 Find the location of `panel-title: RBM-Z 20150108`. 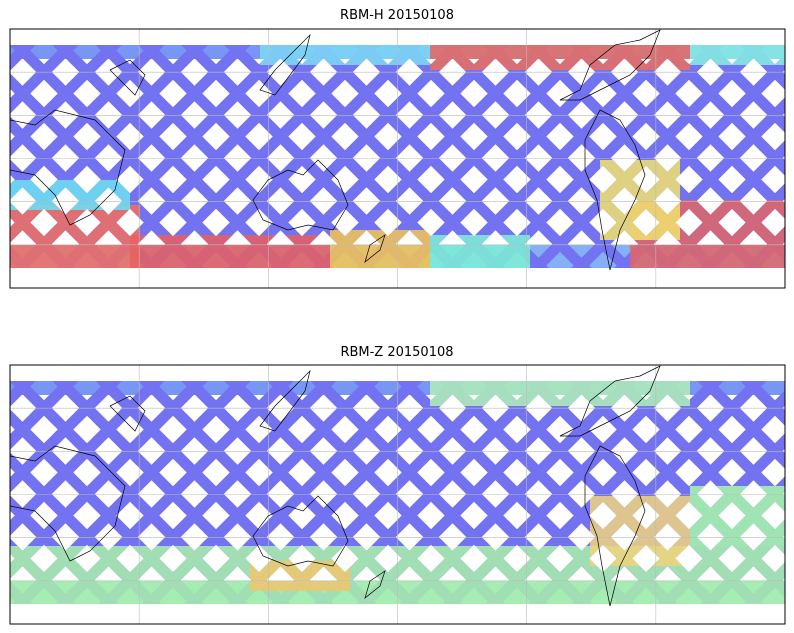

panel-title: RBM-Z 20150108 is located at coordinates (396, 352).